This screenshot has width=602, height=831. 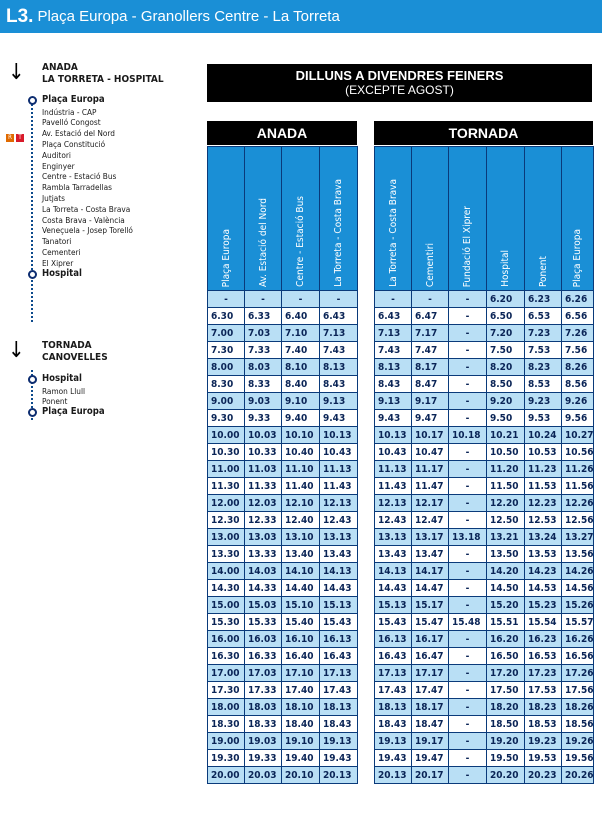 I want to click on time-cell: 16.00, so click(x=226, y=639).